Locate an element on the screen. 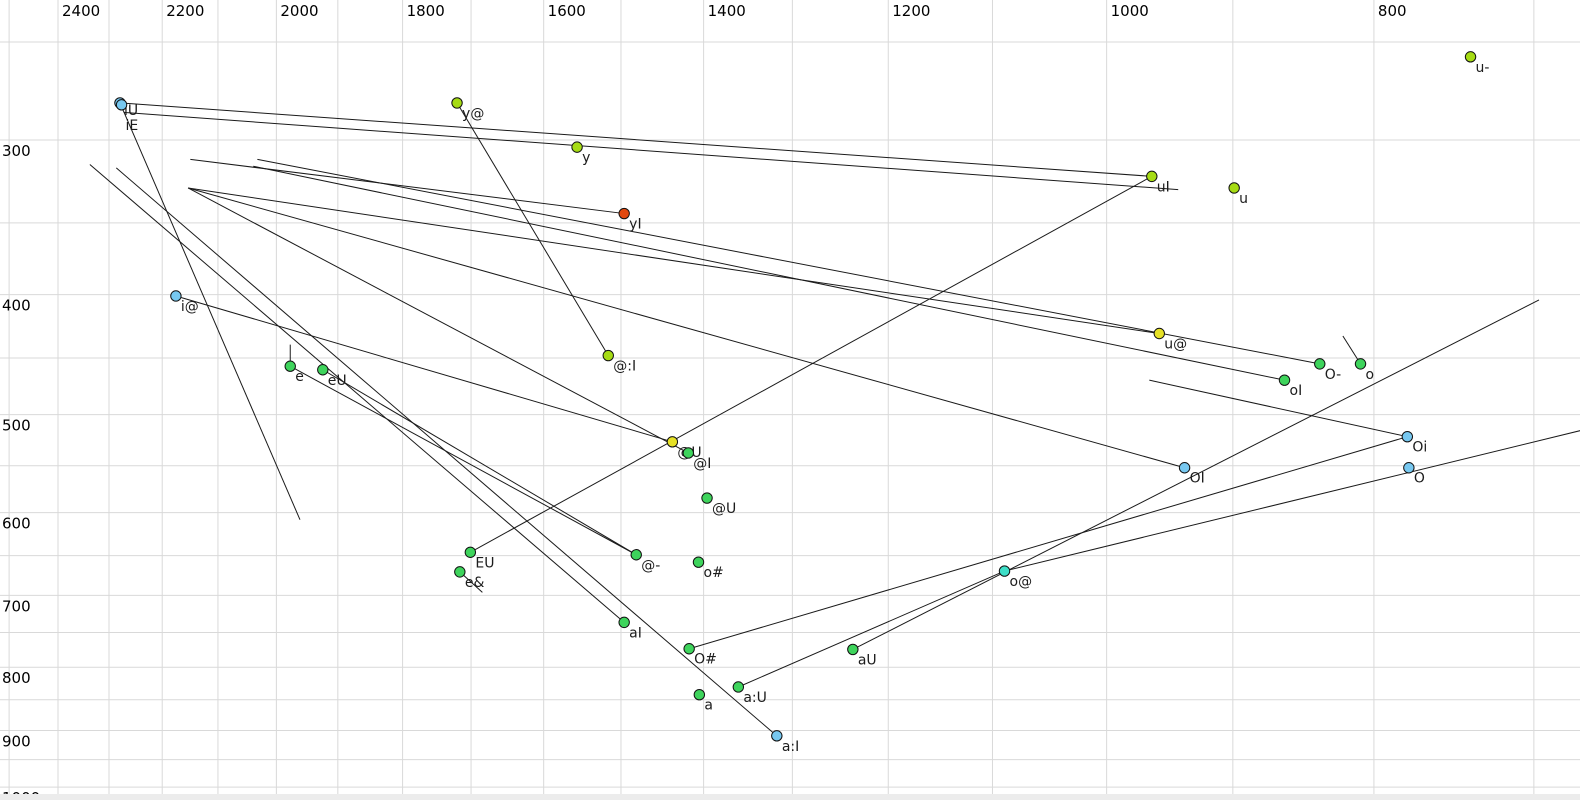 This screenshot has width=1580, height=800. vowel-point-@:I is located at coordinates (608, 355).